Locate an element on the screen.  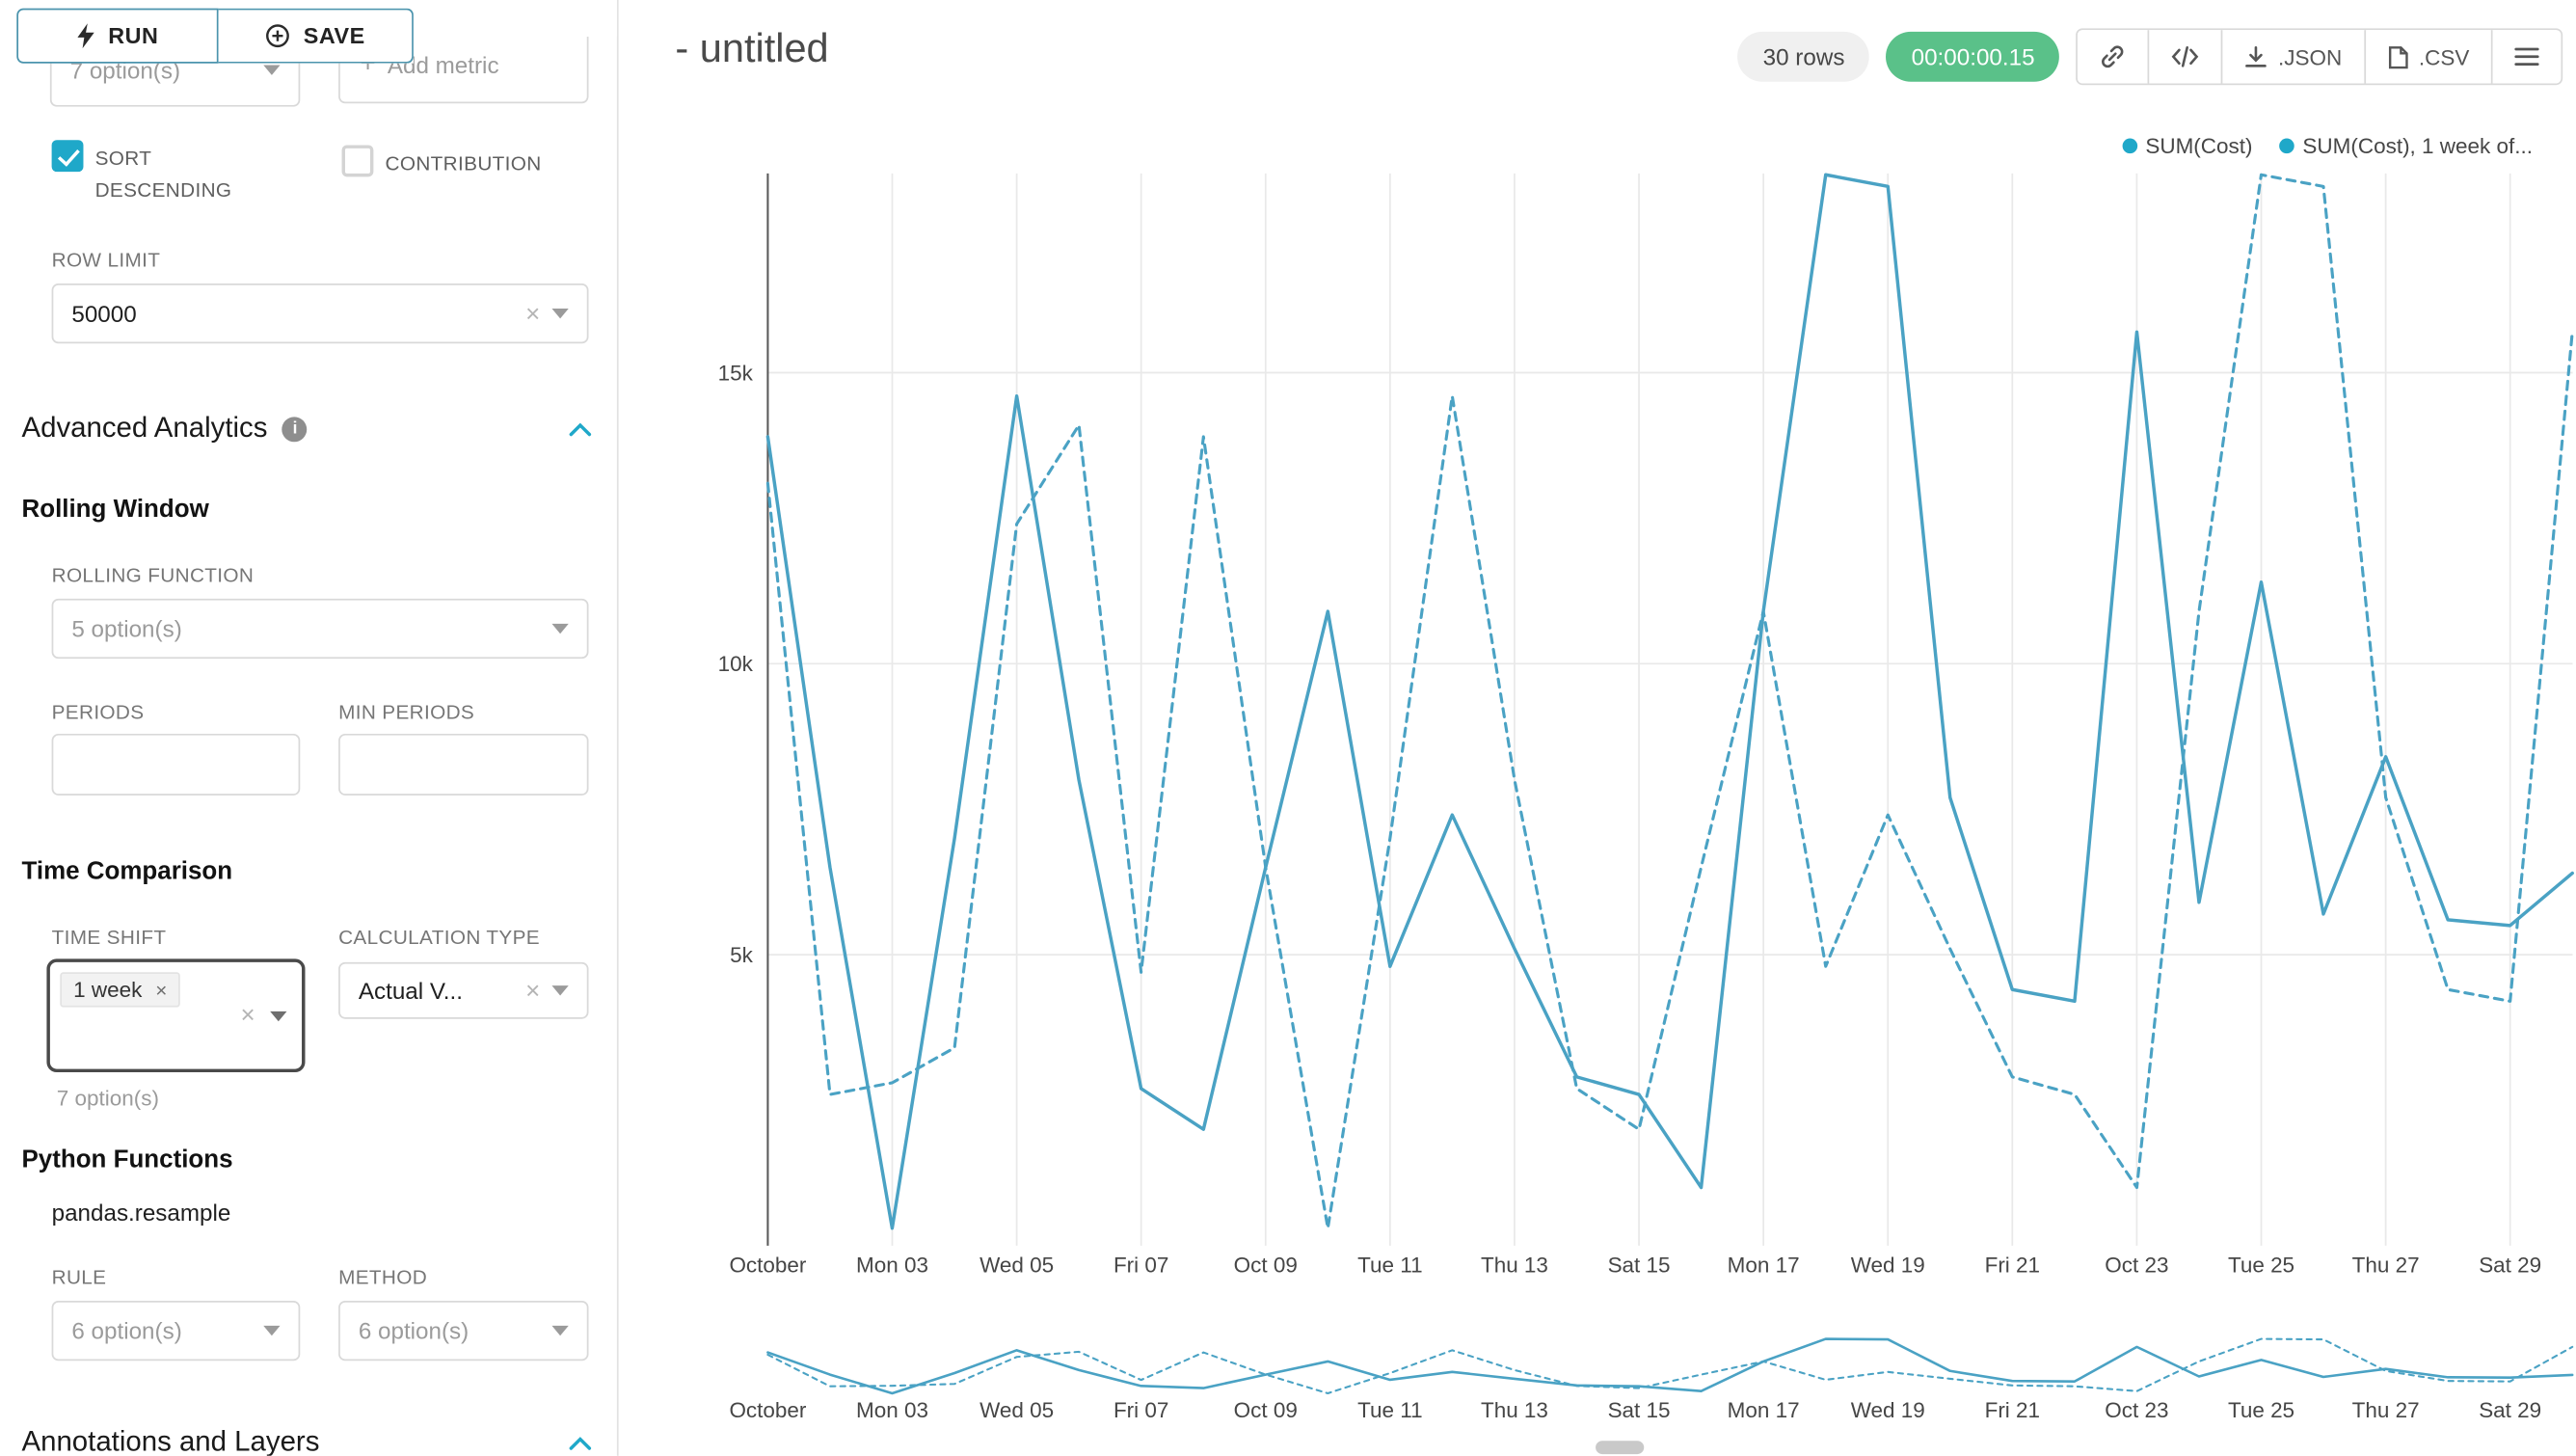
chart-title: - untitled is located at coordinates (752, 49).